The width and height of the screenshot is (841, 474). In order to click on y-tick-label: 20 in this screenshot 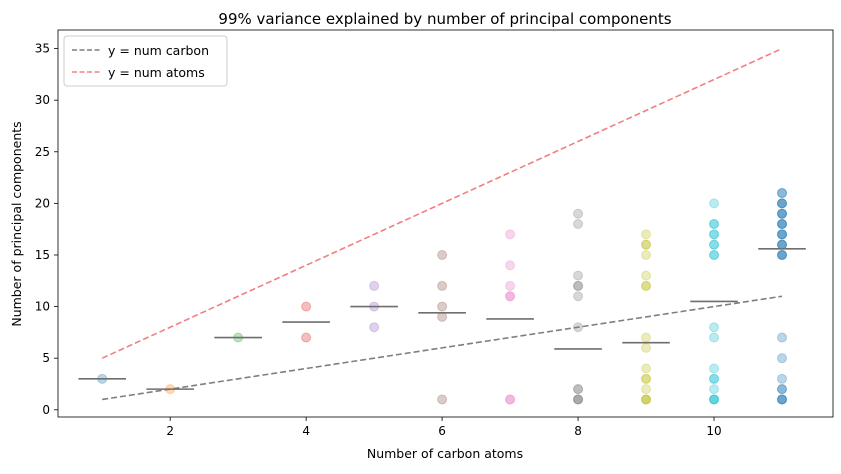, I will do `click(42, 203)`.